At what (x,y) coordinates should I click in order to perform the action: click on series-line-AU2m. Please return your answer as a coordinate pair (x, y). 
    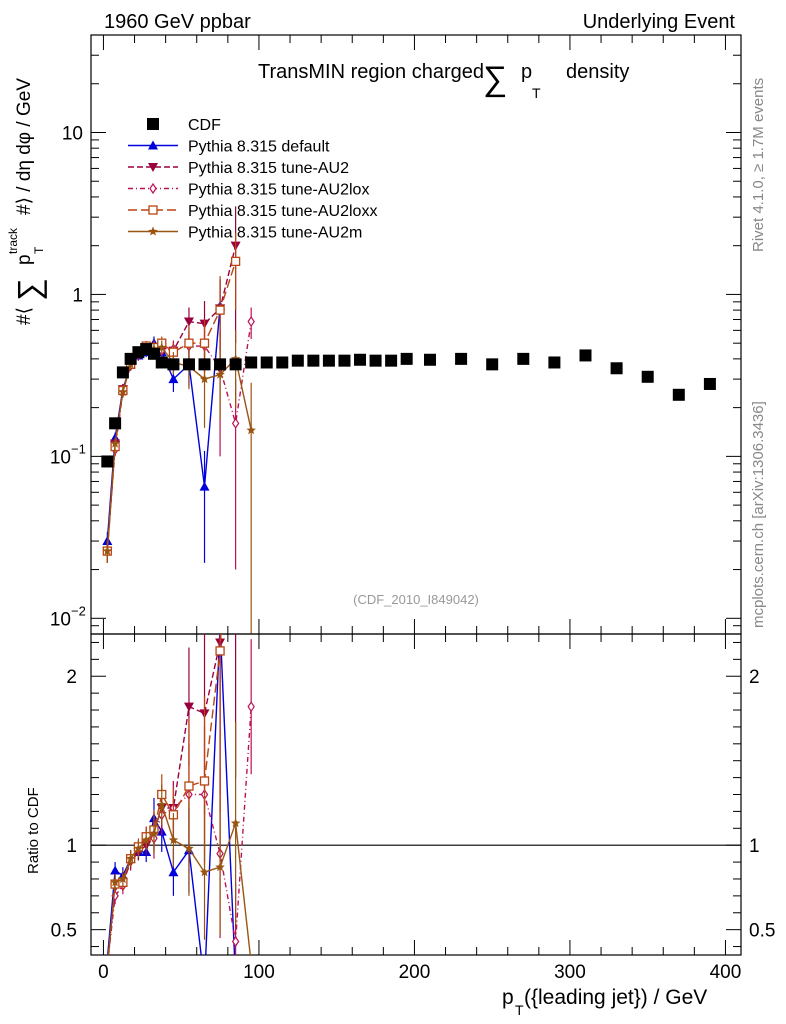
    Looking at the image, I should click on (179, 449).